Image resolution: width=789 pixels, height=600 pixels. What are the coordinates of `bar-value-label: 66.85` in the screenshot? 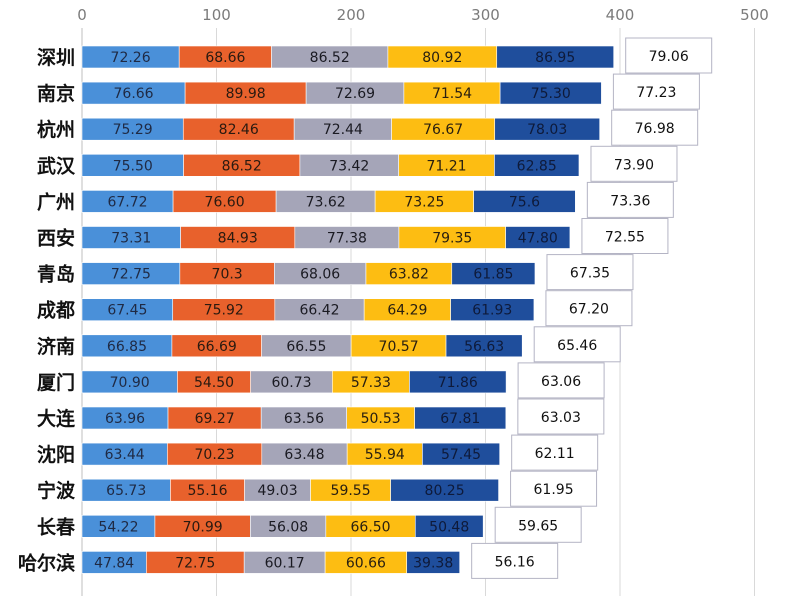 It's located at (127, 347).